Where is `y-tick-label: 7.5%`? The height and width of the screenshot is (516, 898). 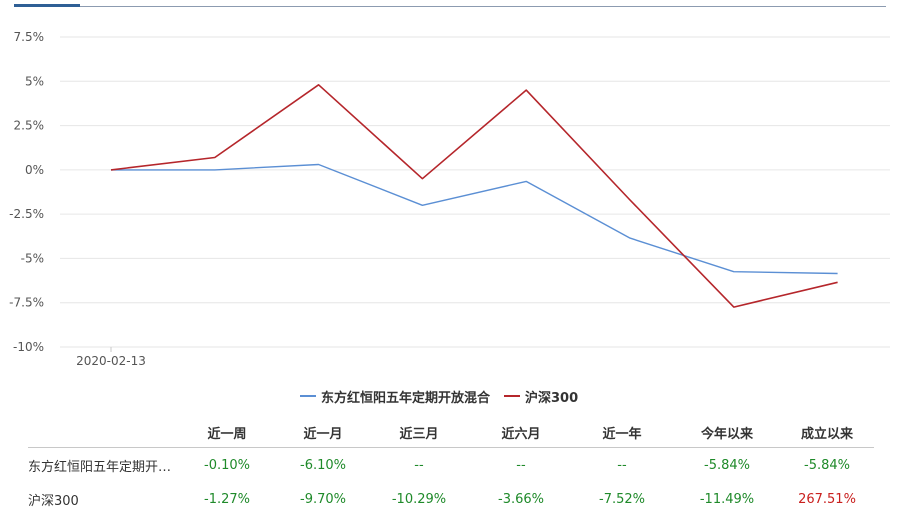 y-tick-label: 7.5% is located at coordinates (29, 37).